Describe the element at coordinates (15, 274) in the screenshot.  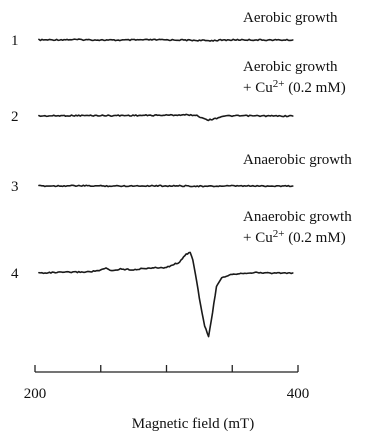
I see `series-number-4: 4` at that location.